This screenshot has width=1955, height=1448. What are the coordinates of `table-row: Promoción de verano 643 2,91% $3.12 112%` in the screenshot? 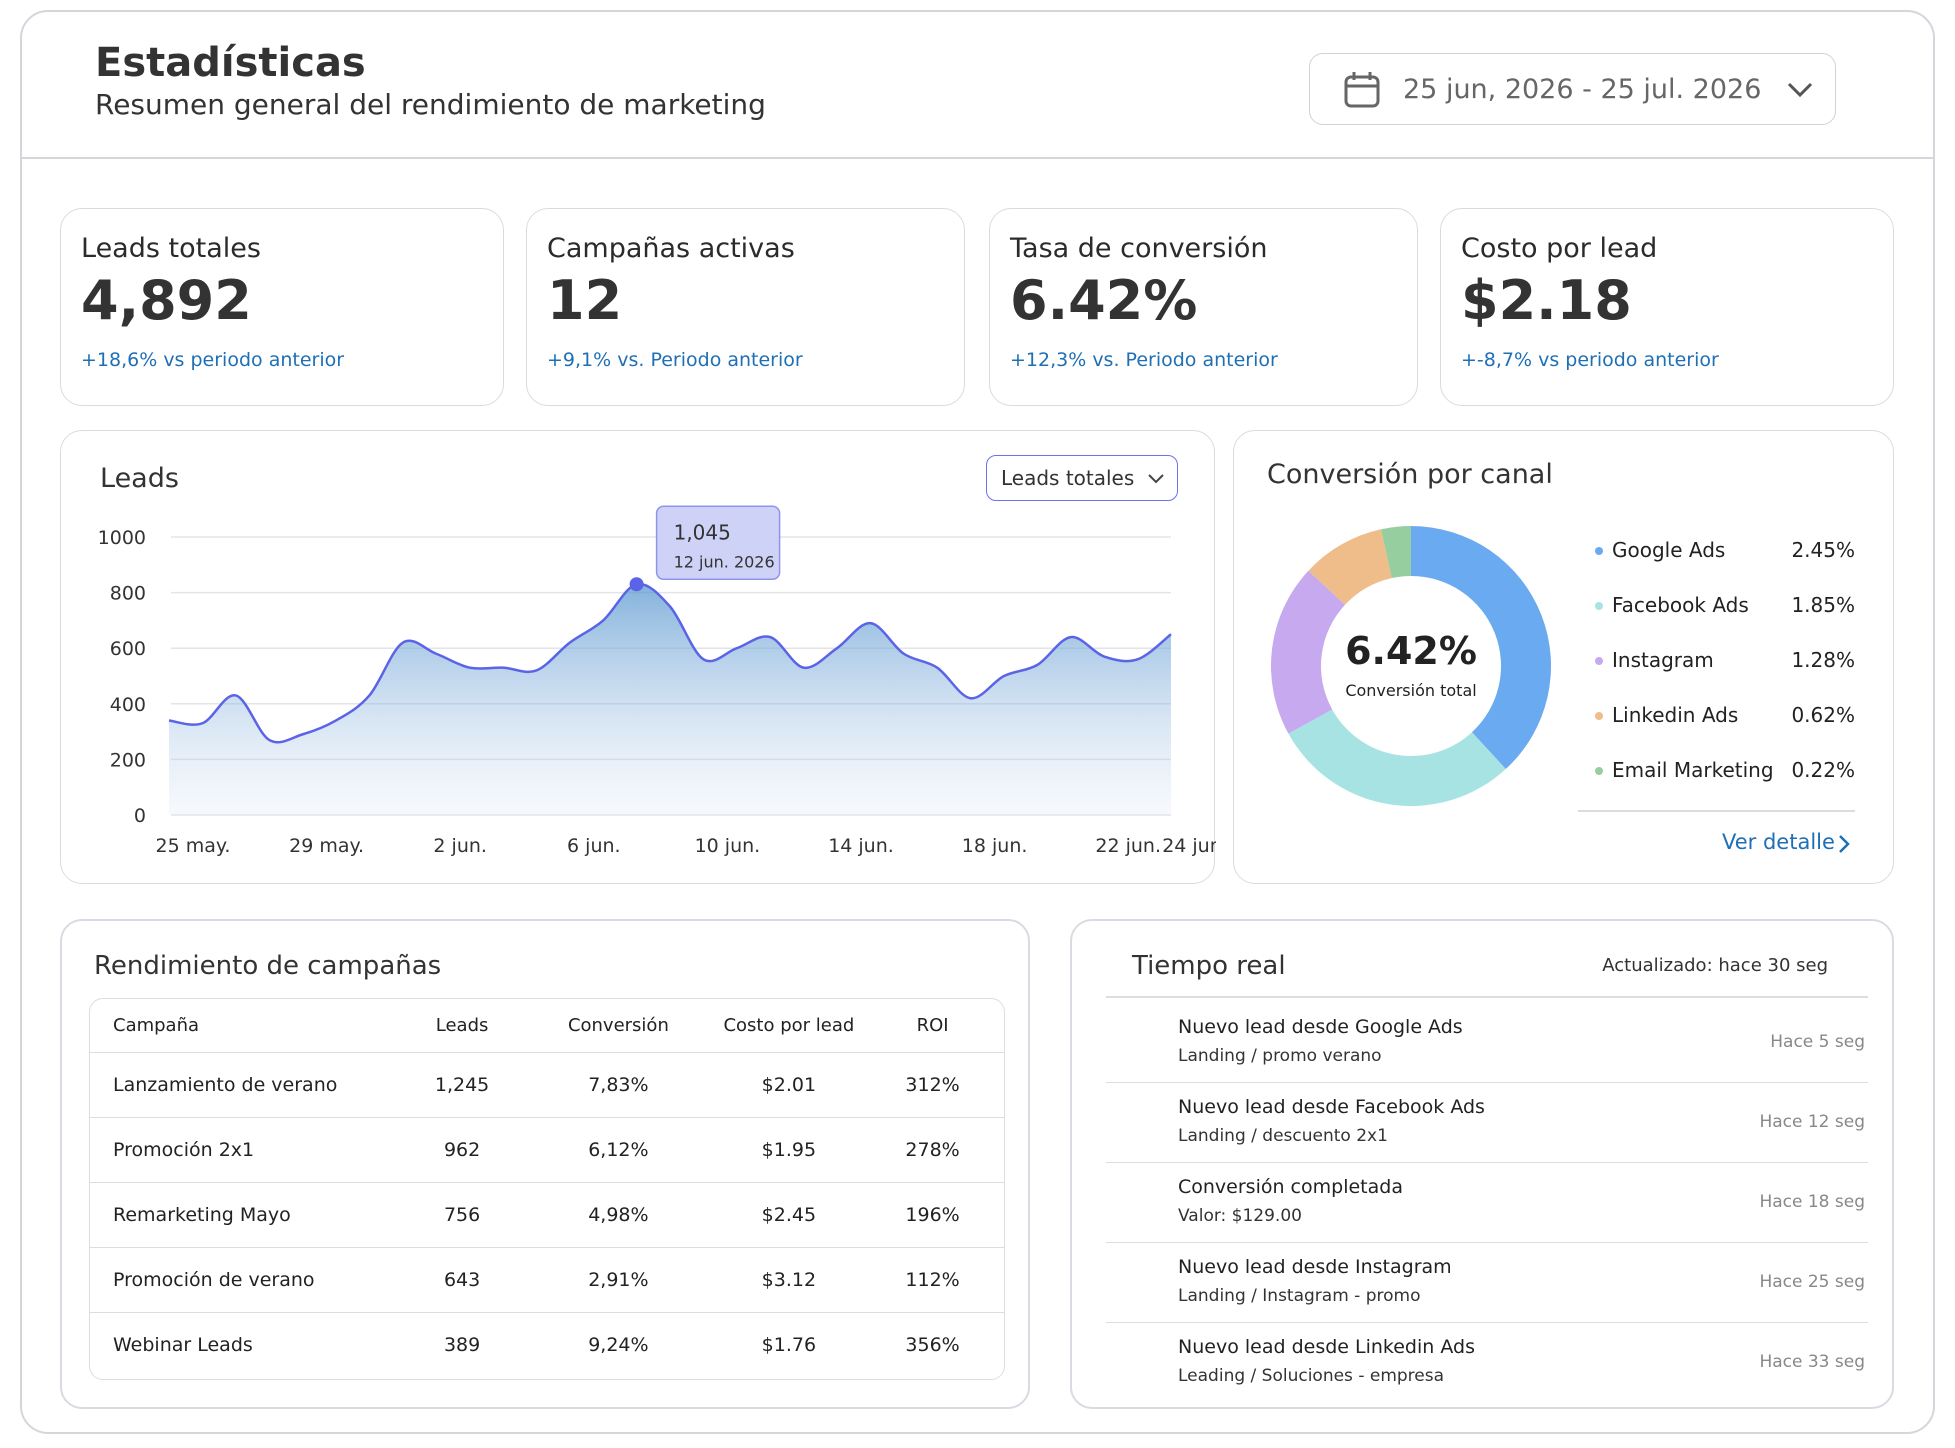 It's located at (547, 1280).